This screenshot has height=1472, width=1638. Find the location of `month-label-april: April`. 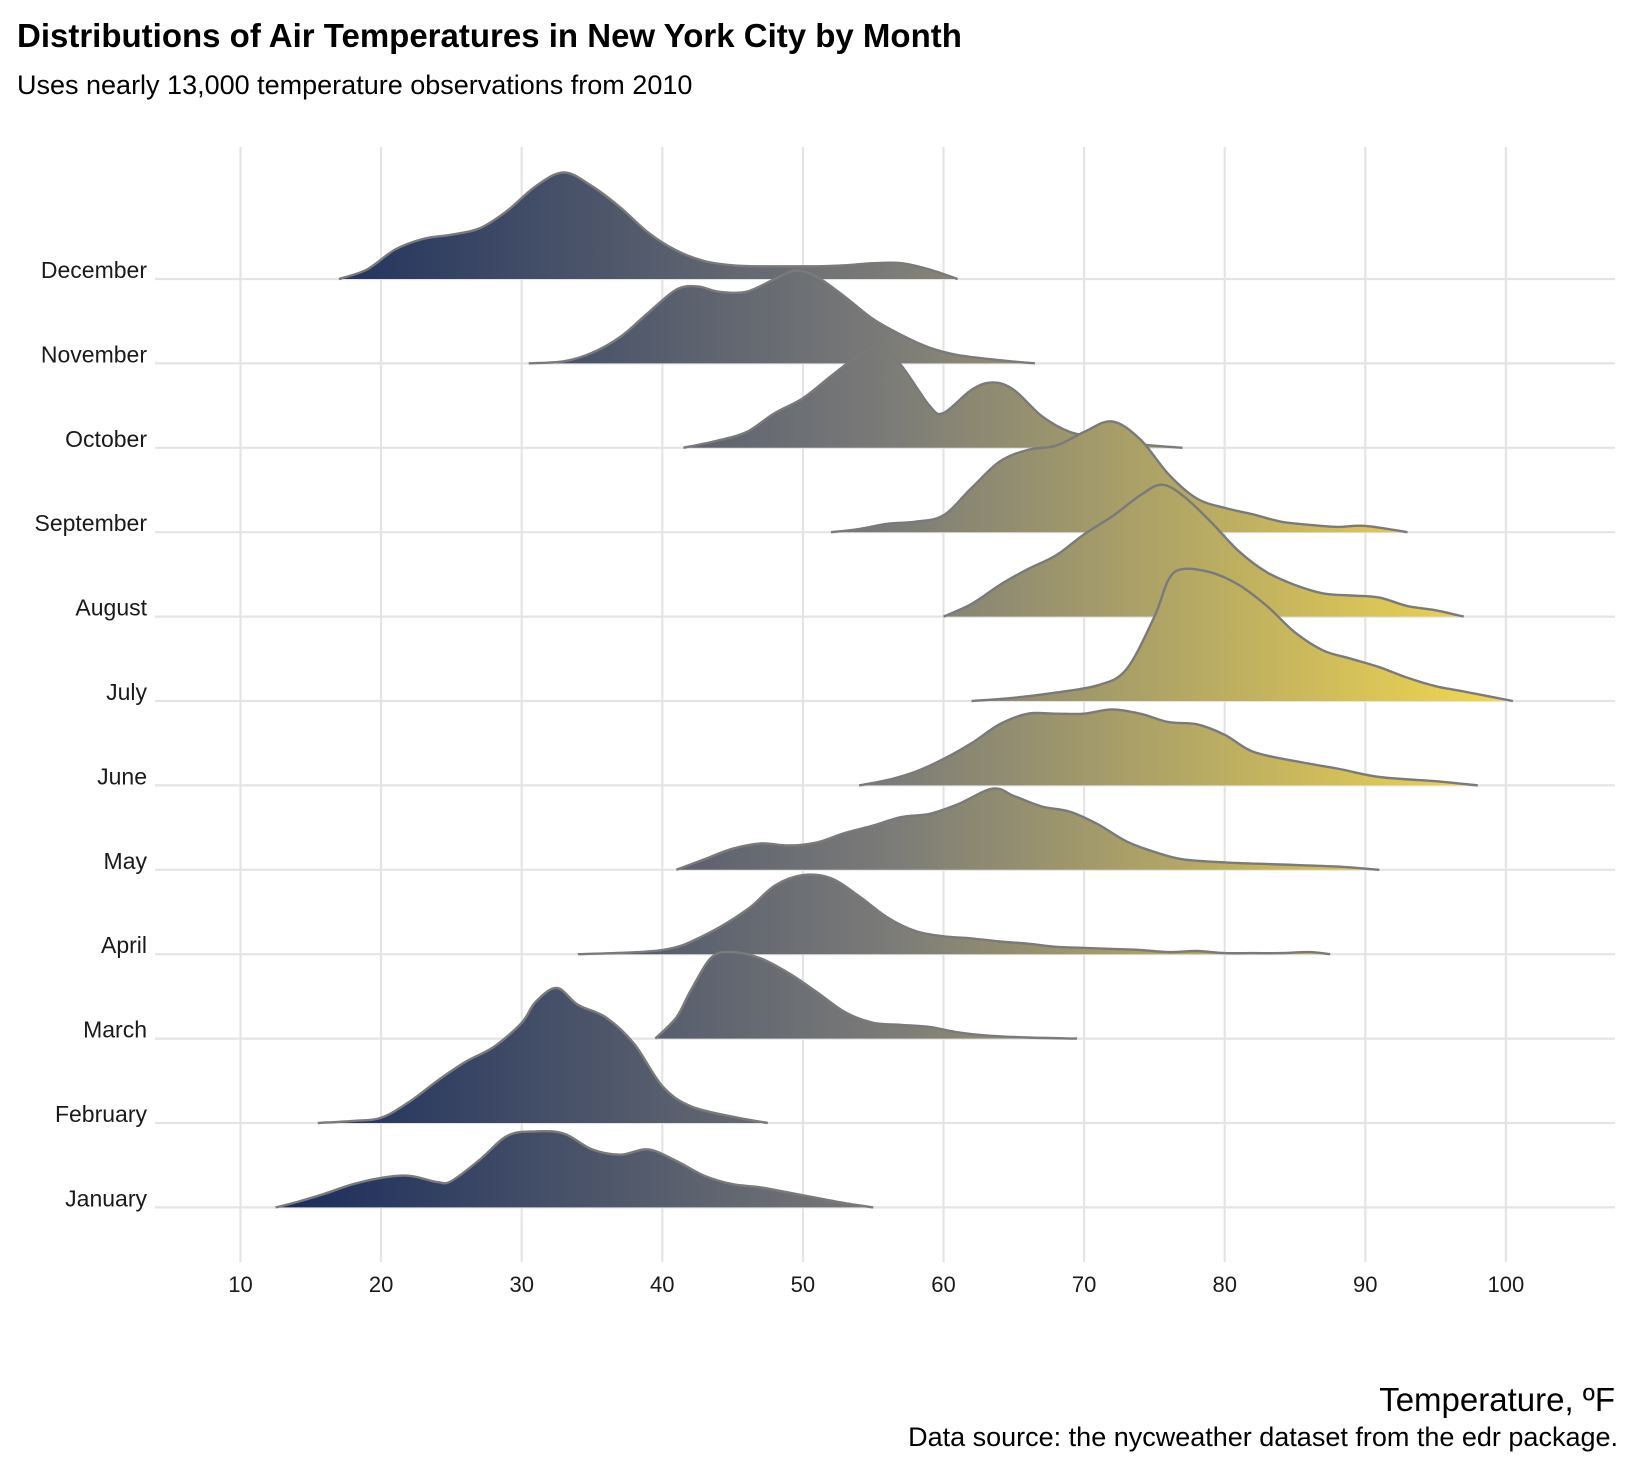

month-label-april: April is located at coordinates (124, 945).